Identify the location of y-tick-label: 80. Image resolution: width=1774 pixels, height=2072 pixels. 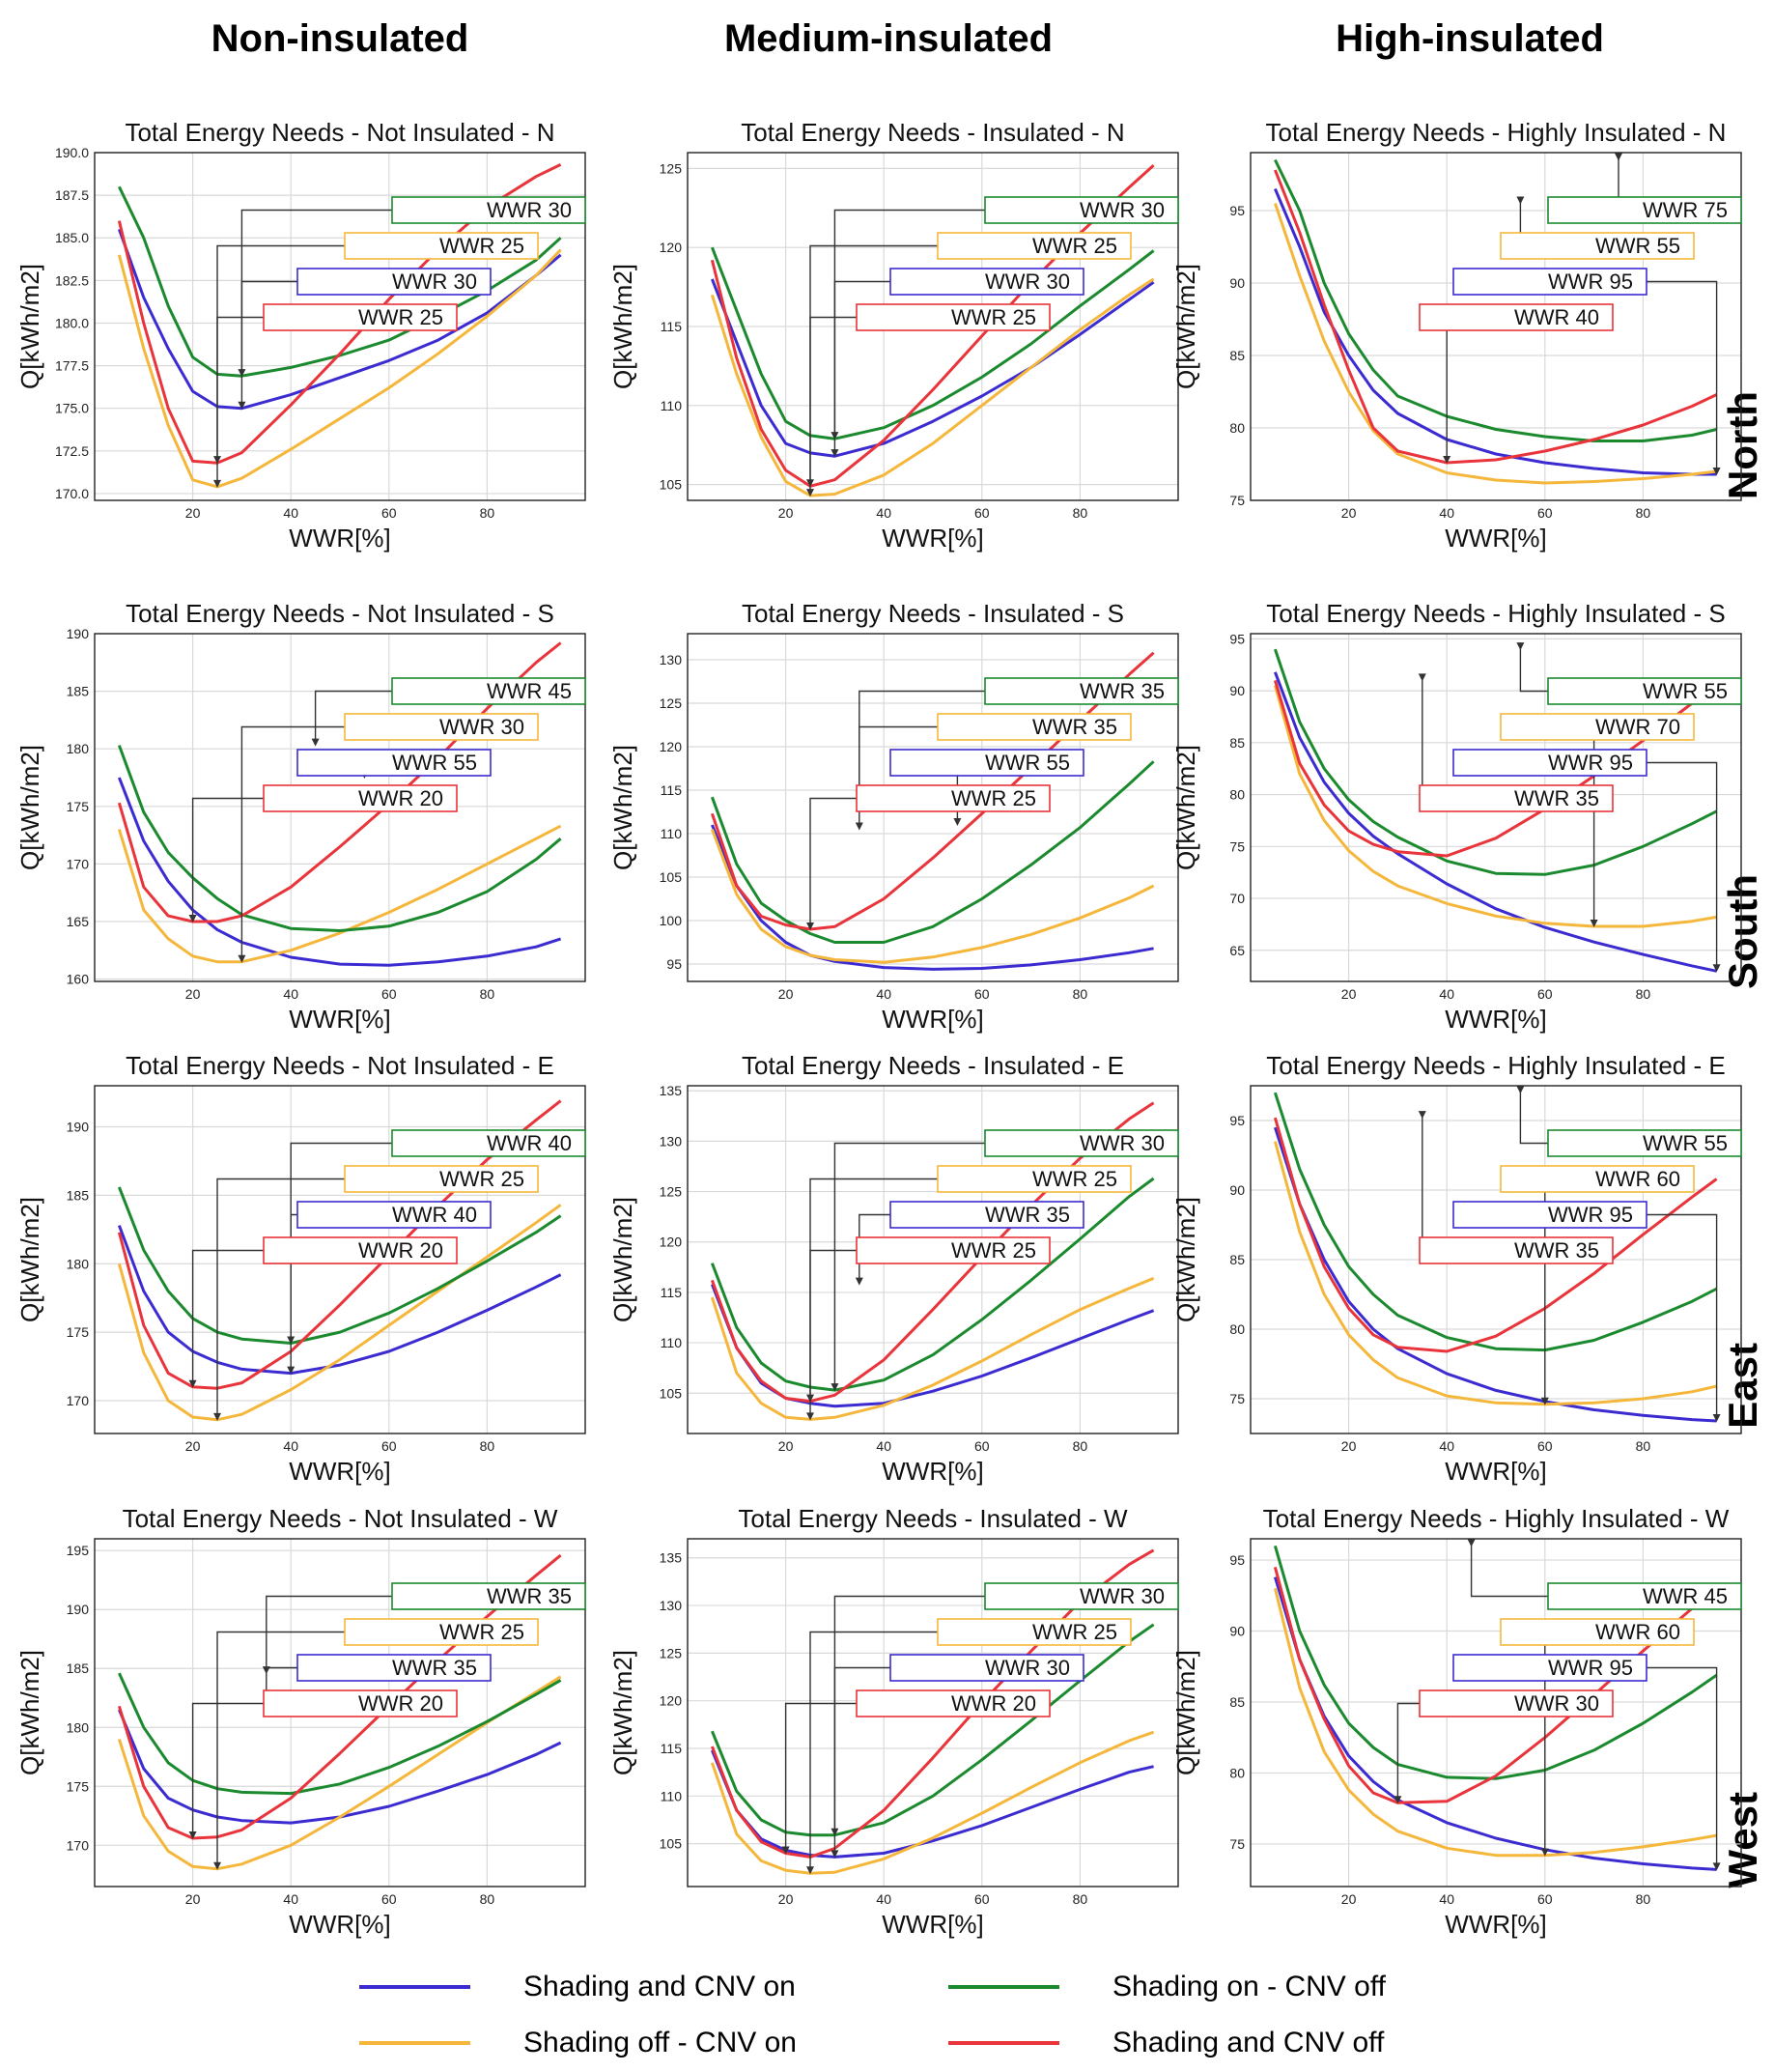
(1237, 795).